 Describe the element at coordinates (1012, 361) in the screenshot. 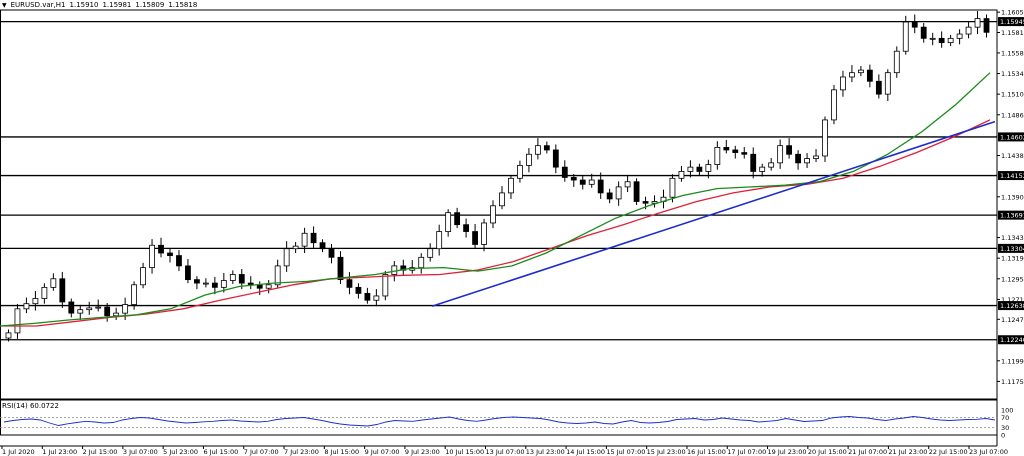

I see `y-tick-label-13: 1.11995` at that location.